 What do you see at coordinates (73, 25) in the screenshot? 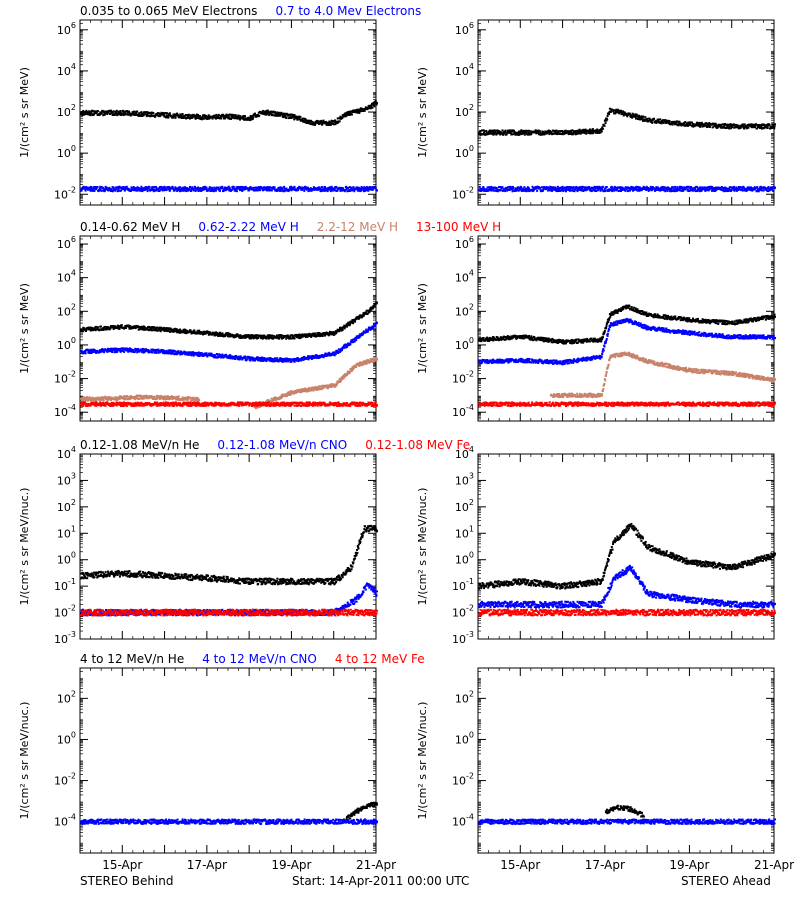
I see `y-tick-exp: 6` at bounding box center [73, 25].